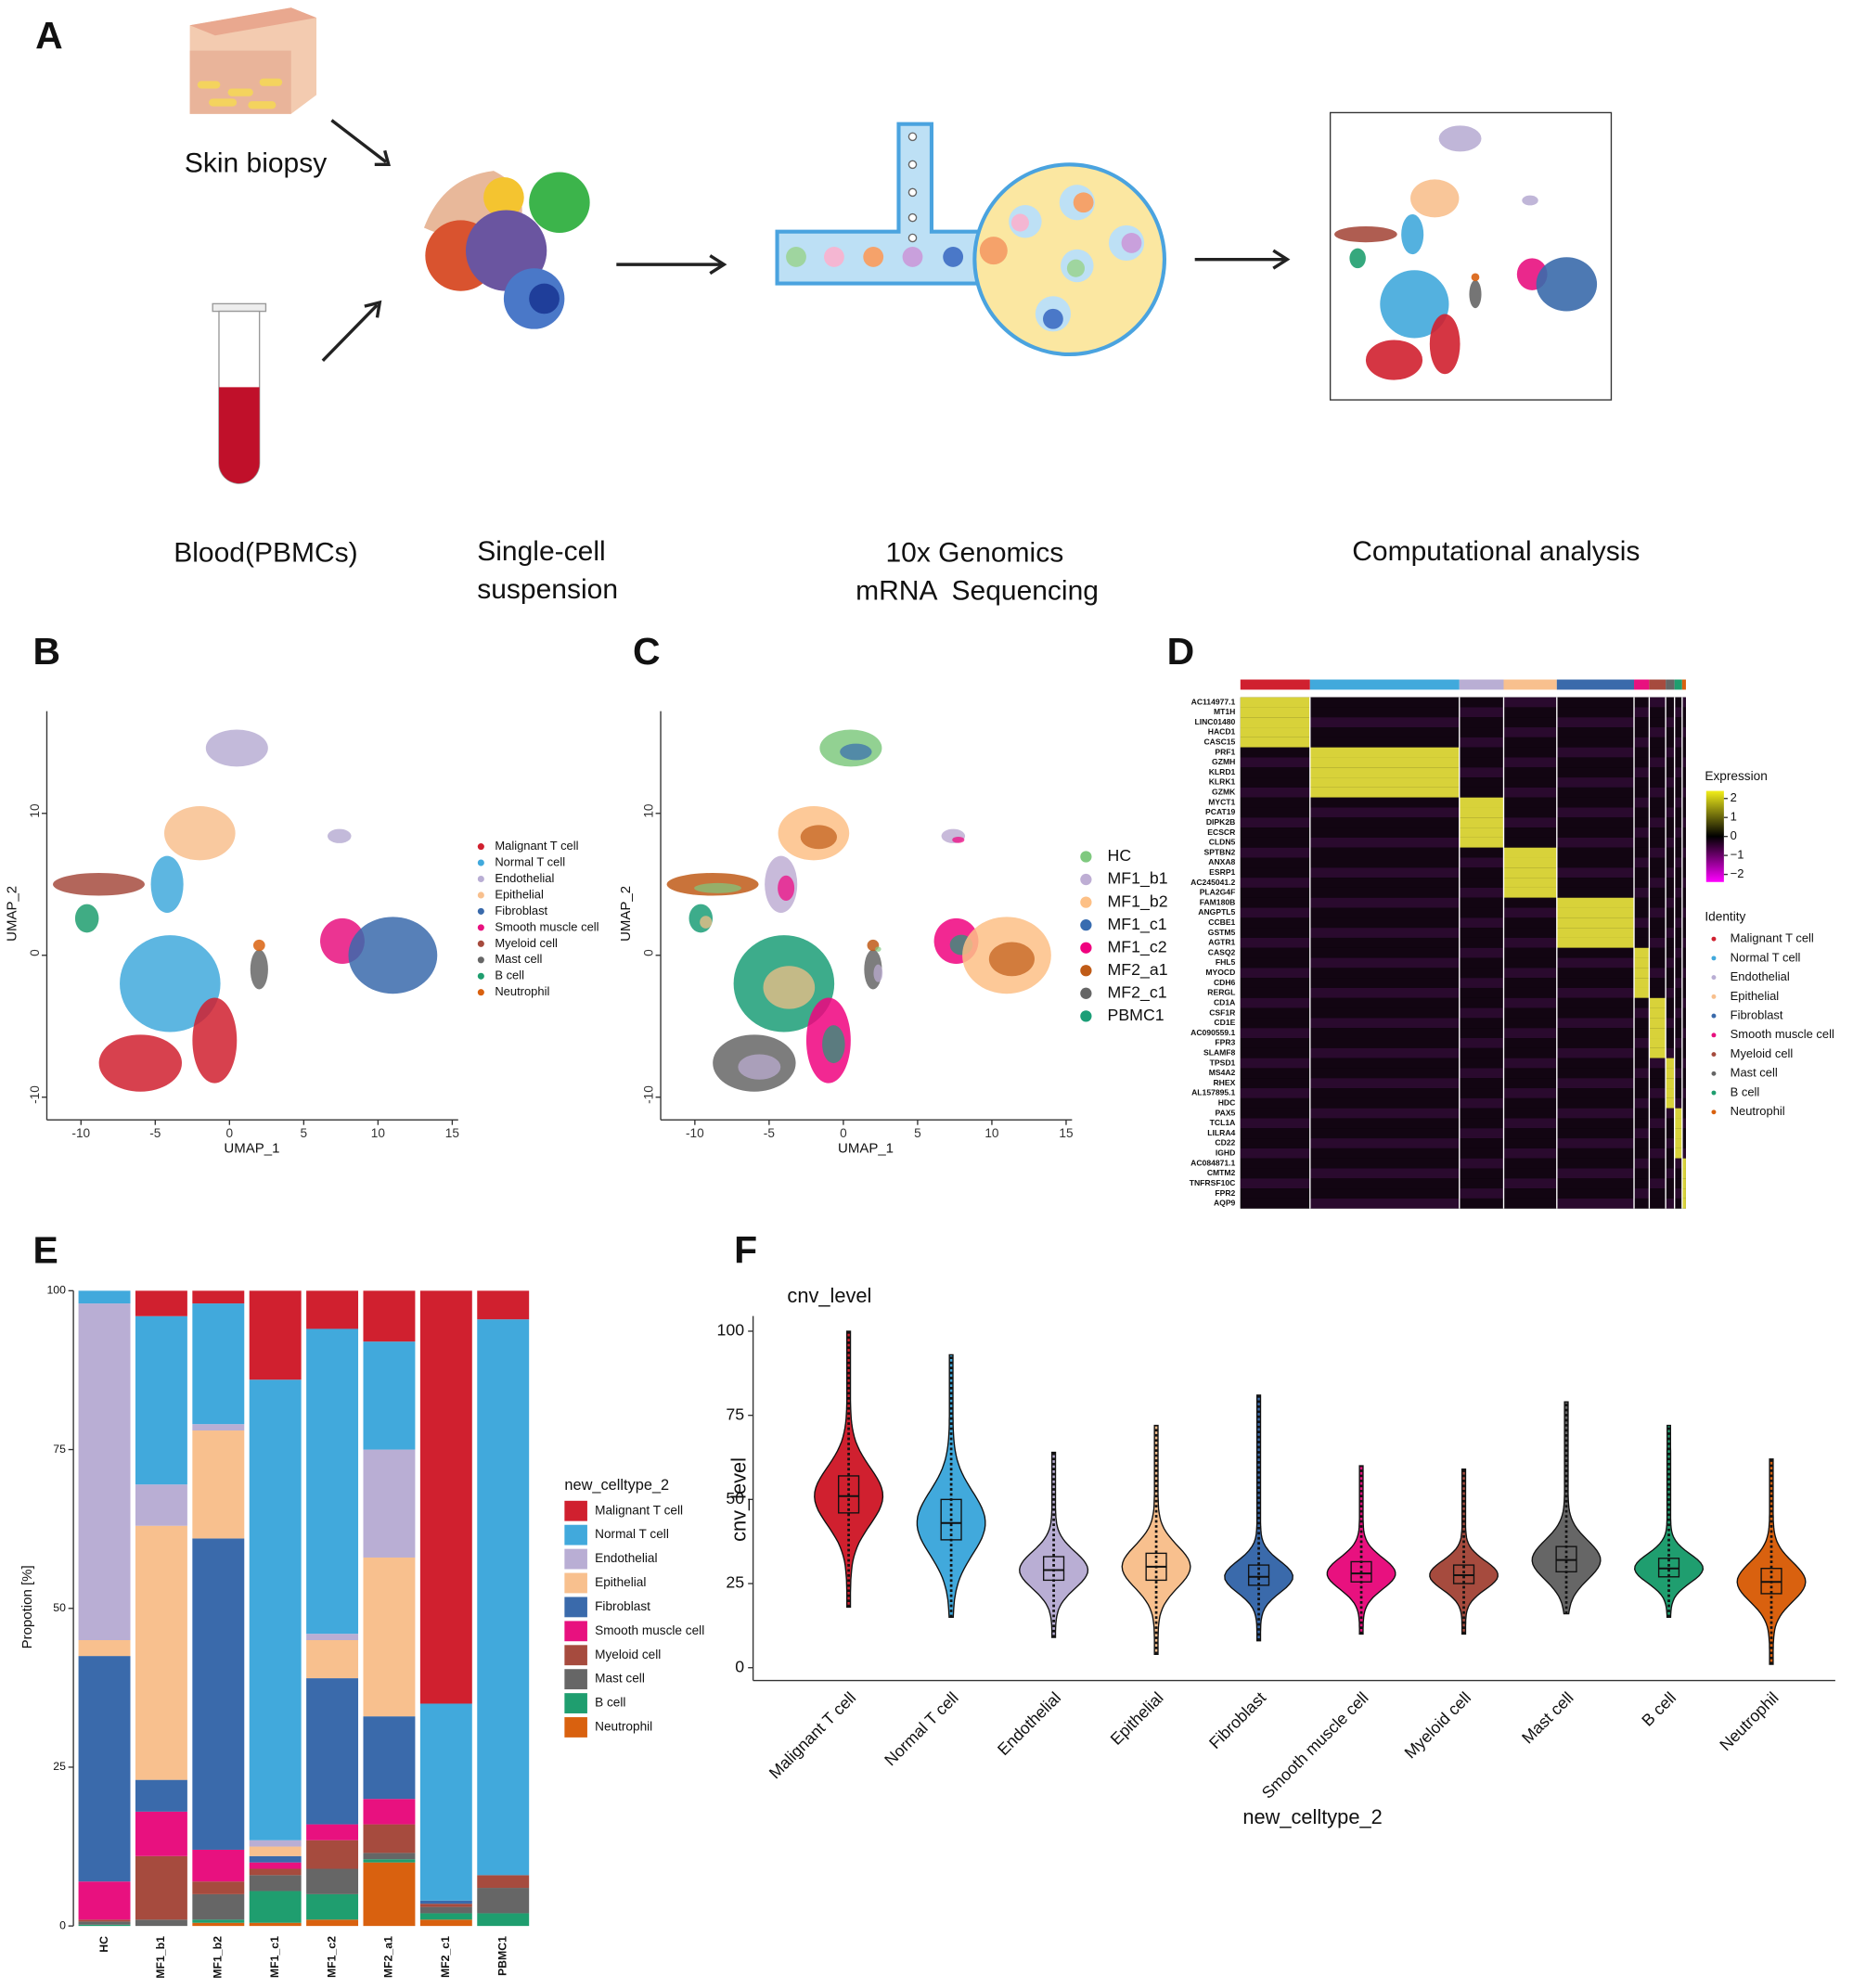 The image size is (1853, 1988). Describe the element at coordinates (60, 1608) in the screenshot. I see `y-tick-label: 50` at that location.